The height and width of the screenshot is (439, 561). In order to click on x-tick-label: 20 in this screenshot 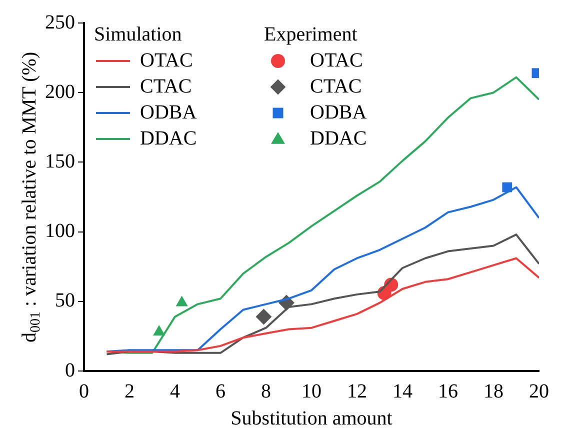, I will do `click(539, 391)`.